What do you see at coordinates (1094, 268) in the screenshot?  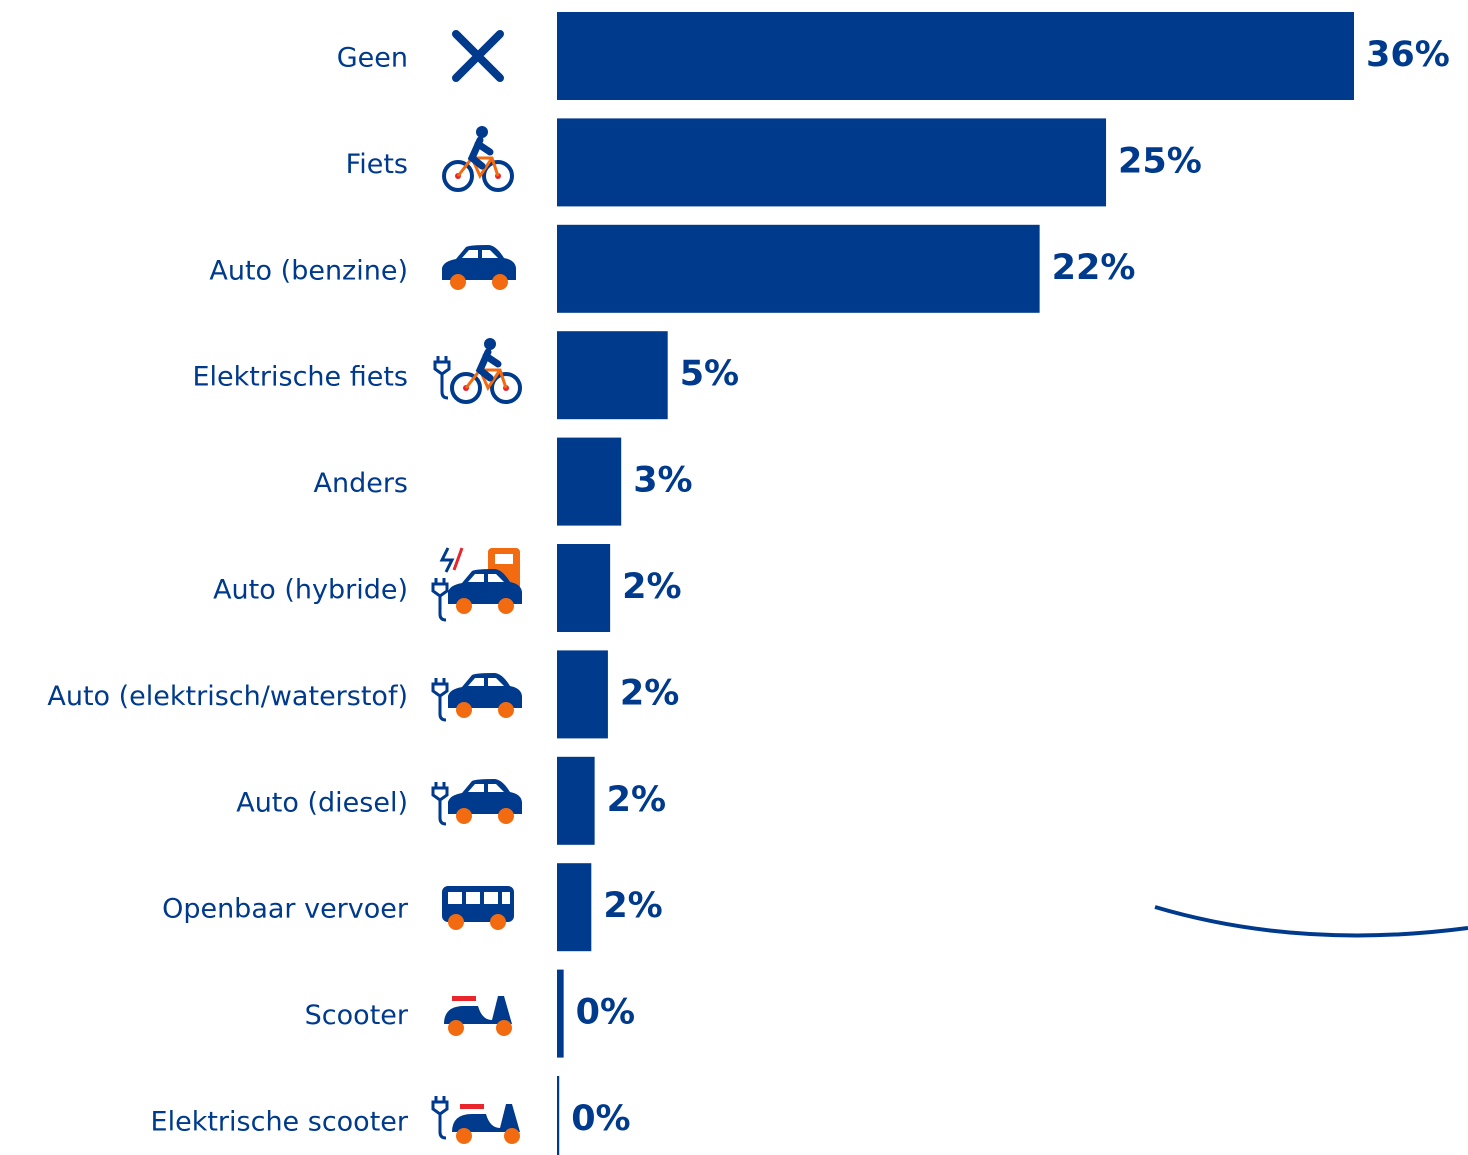 I see `value-label: 22%` at bounding box center [1094, 268].